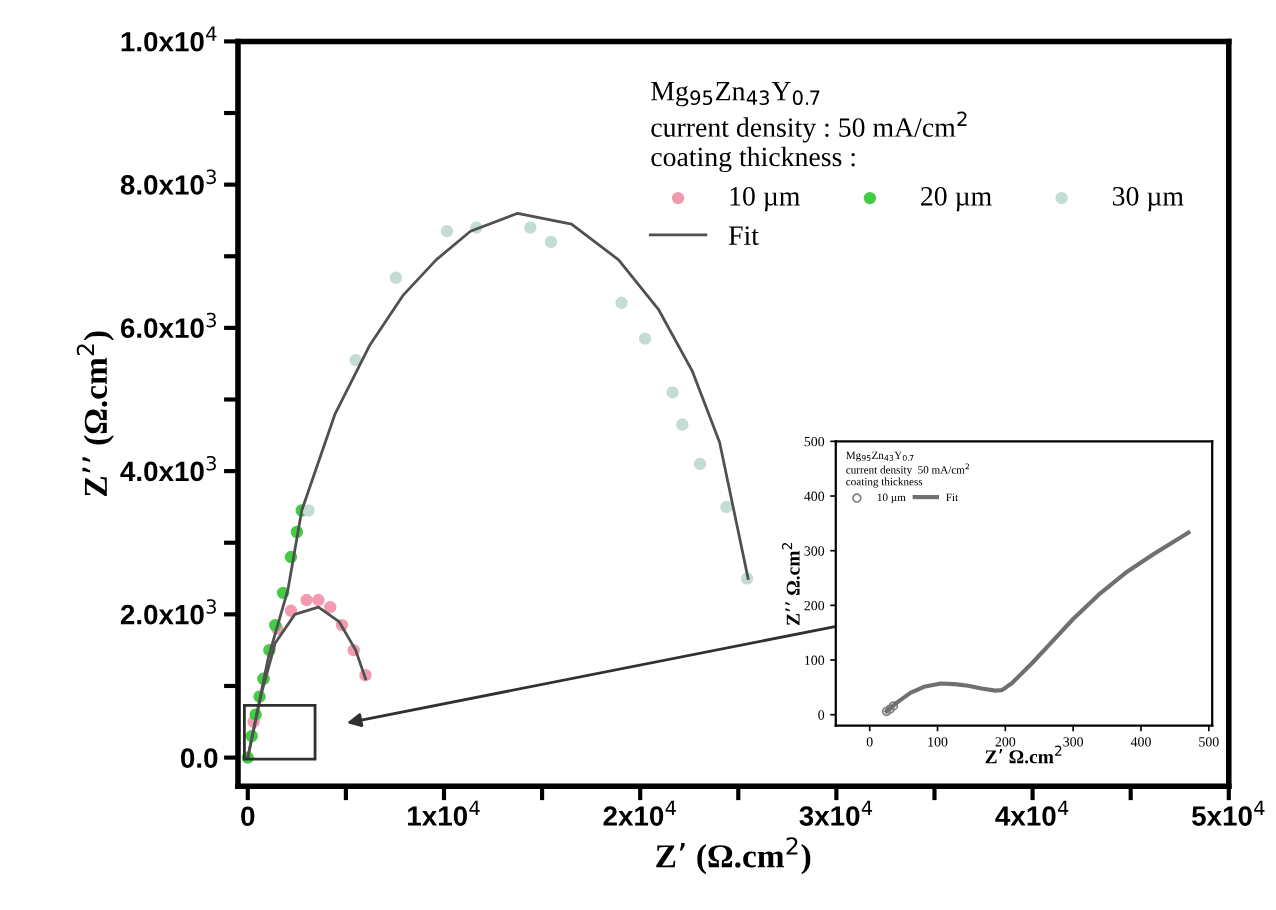  I want to click on y-tick-label: 8.0x10$^{3}$, so click(168, 182).